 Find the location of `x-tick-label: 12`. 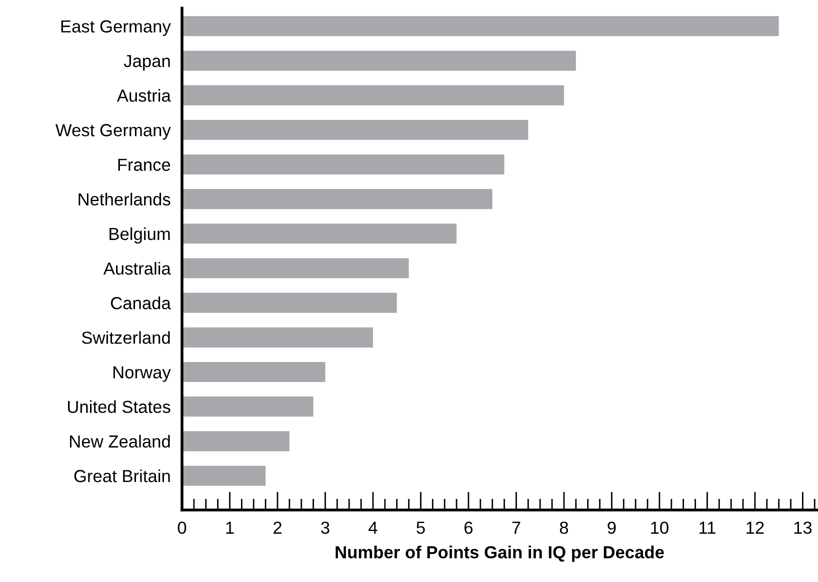

x-tick-label: 12 is located at coordinates (755, 528).